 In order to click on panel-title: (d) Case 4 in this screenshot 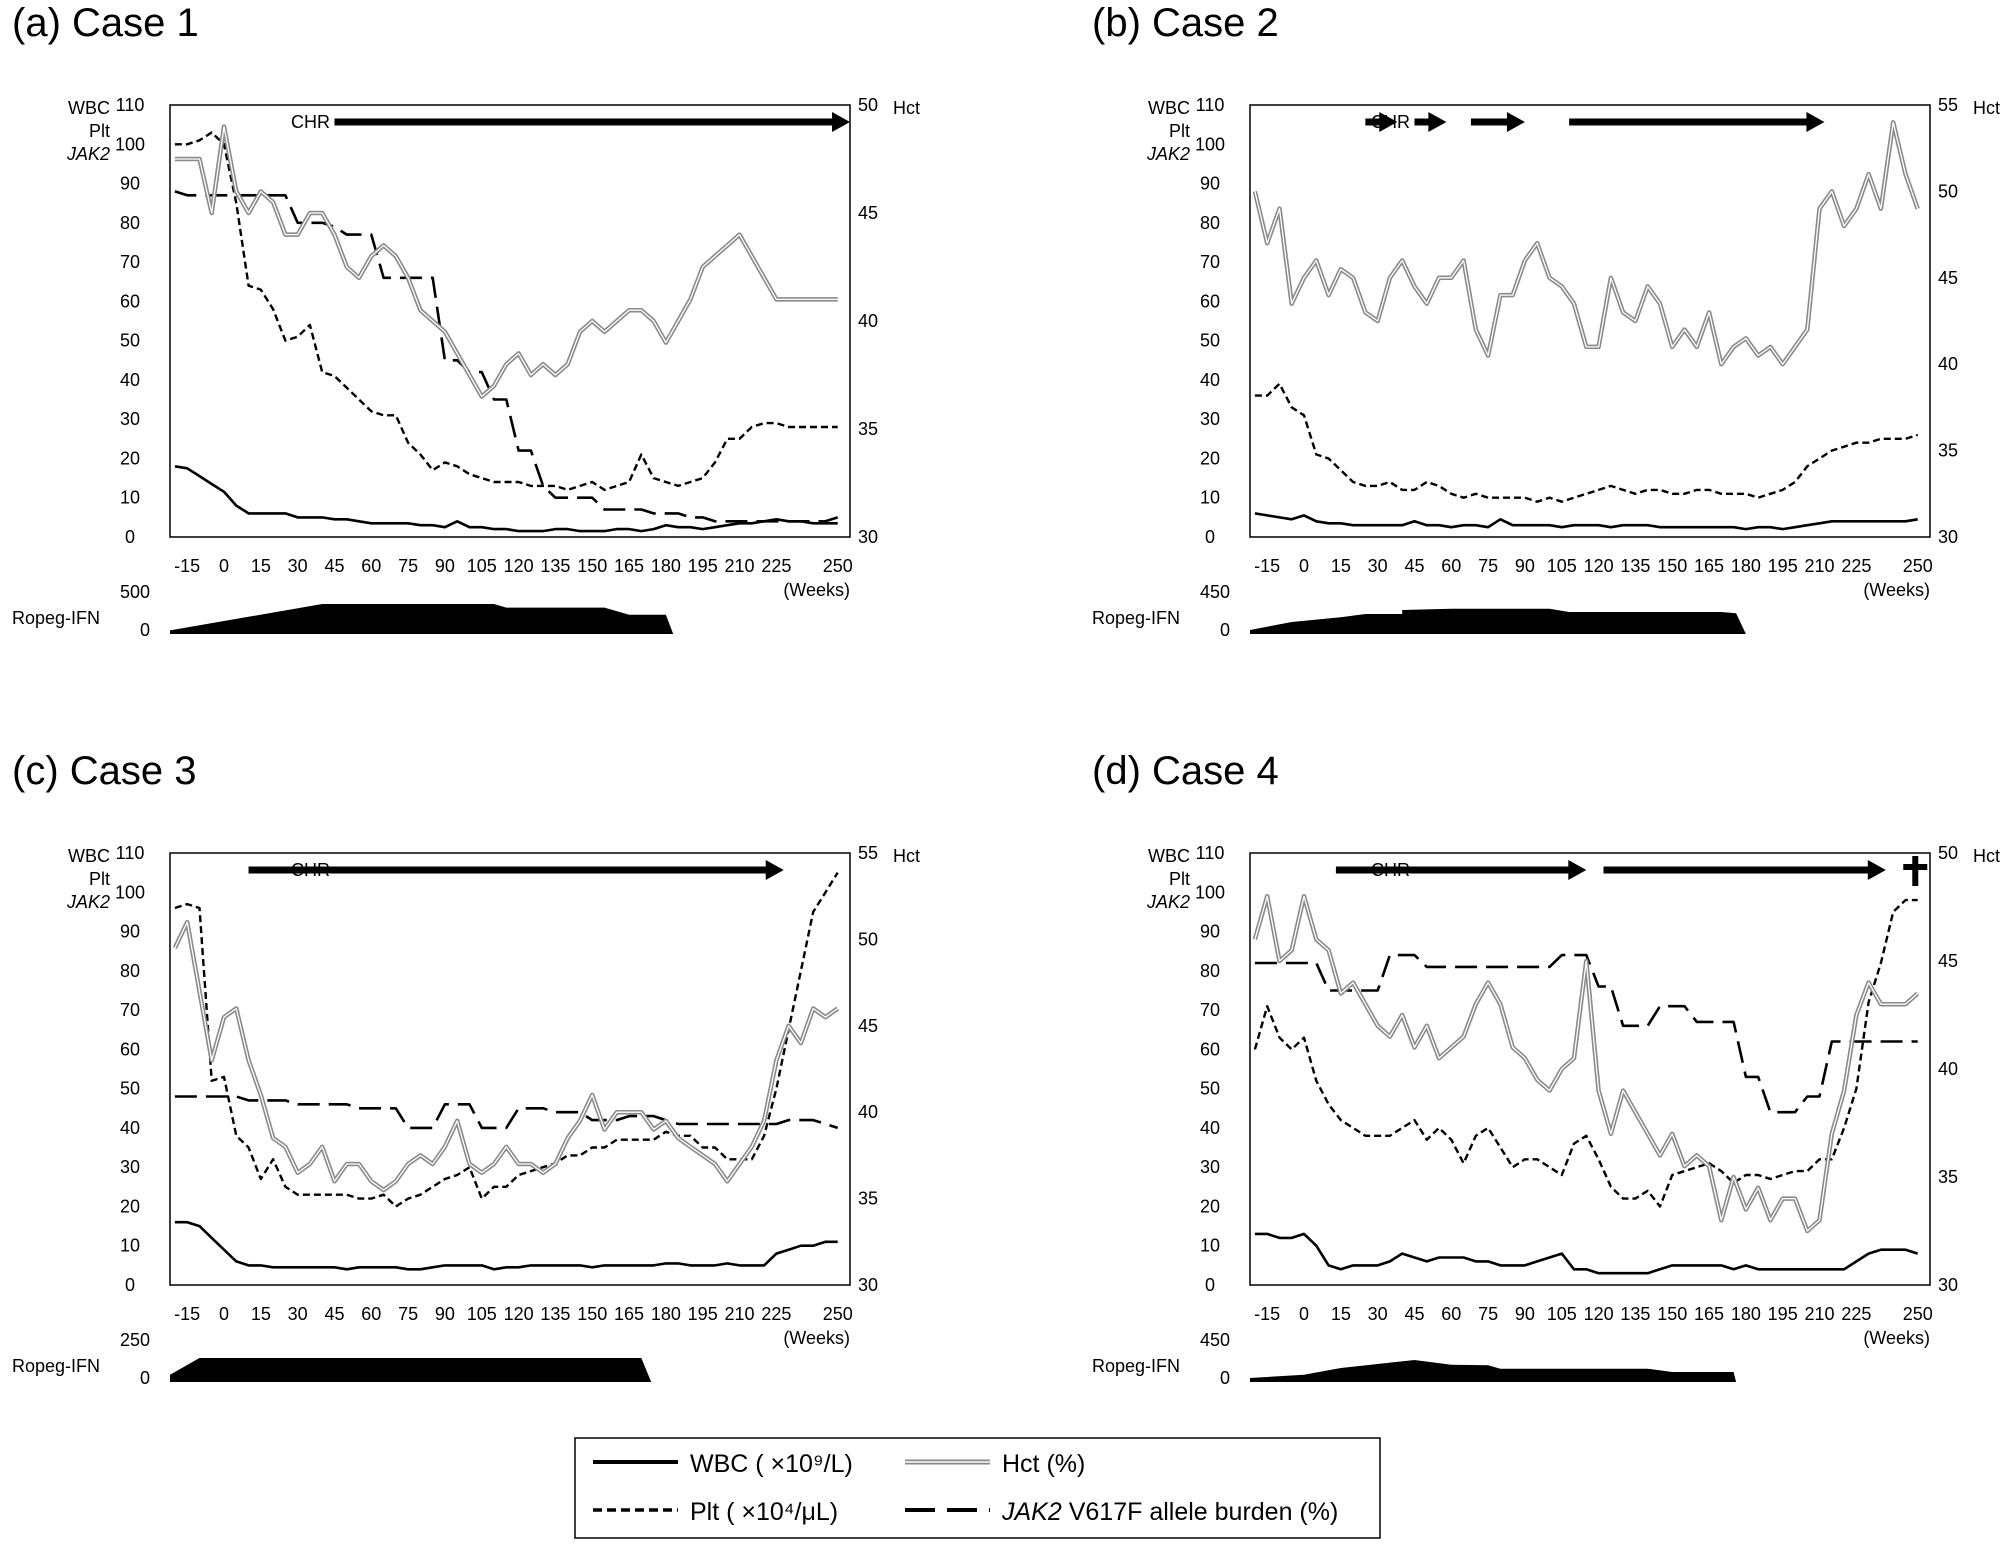, I will do `click(1185, 771)`.